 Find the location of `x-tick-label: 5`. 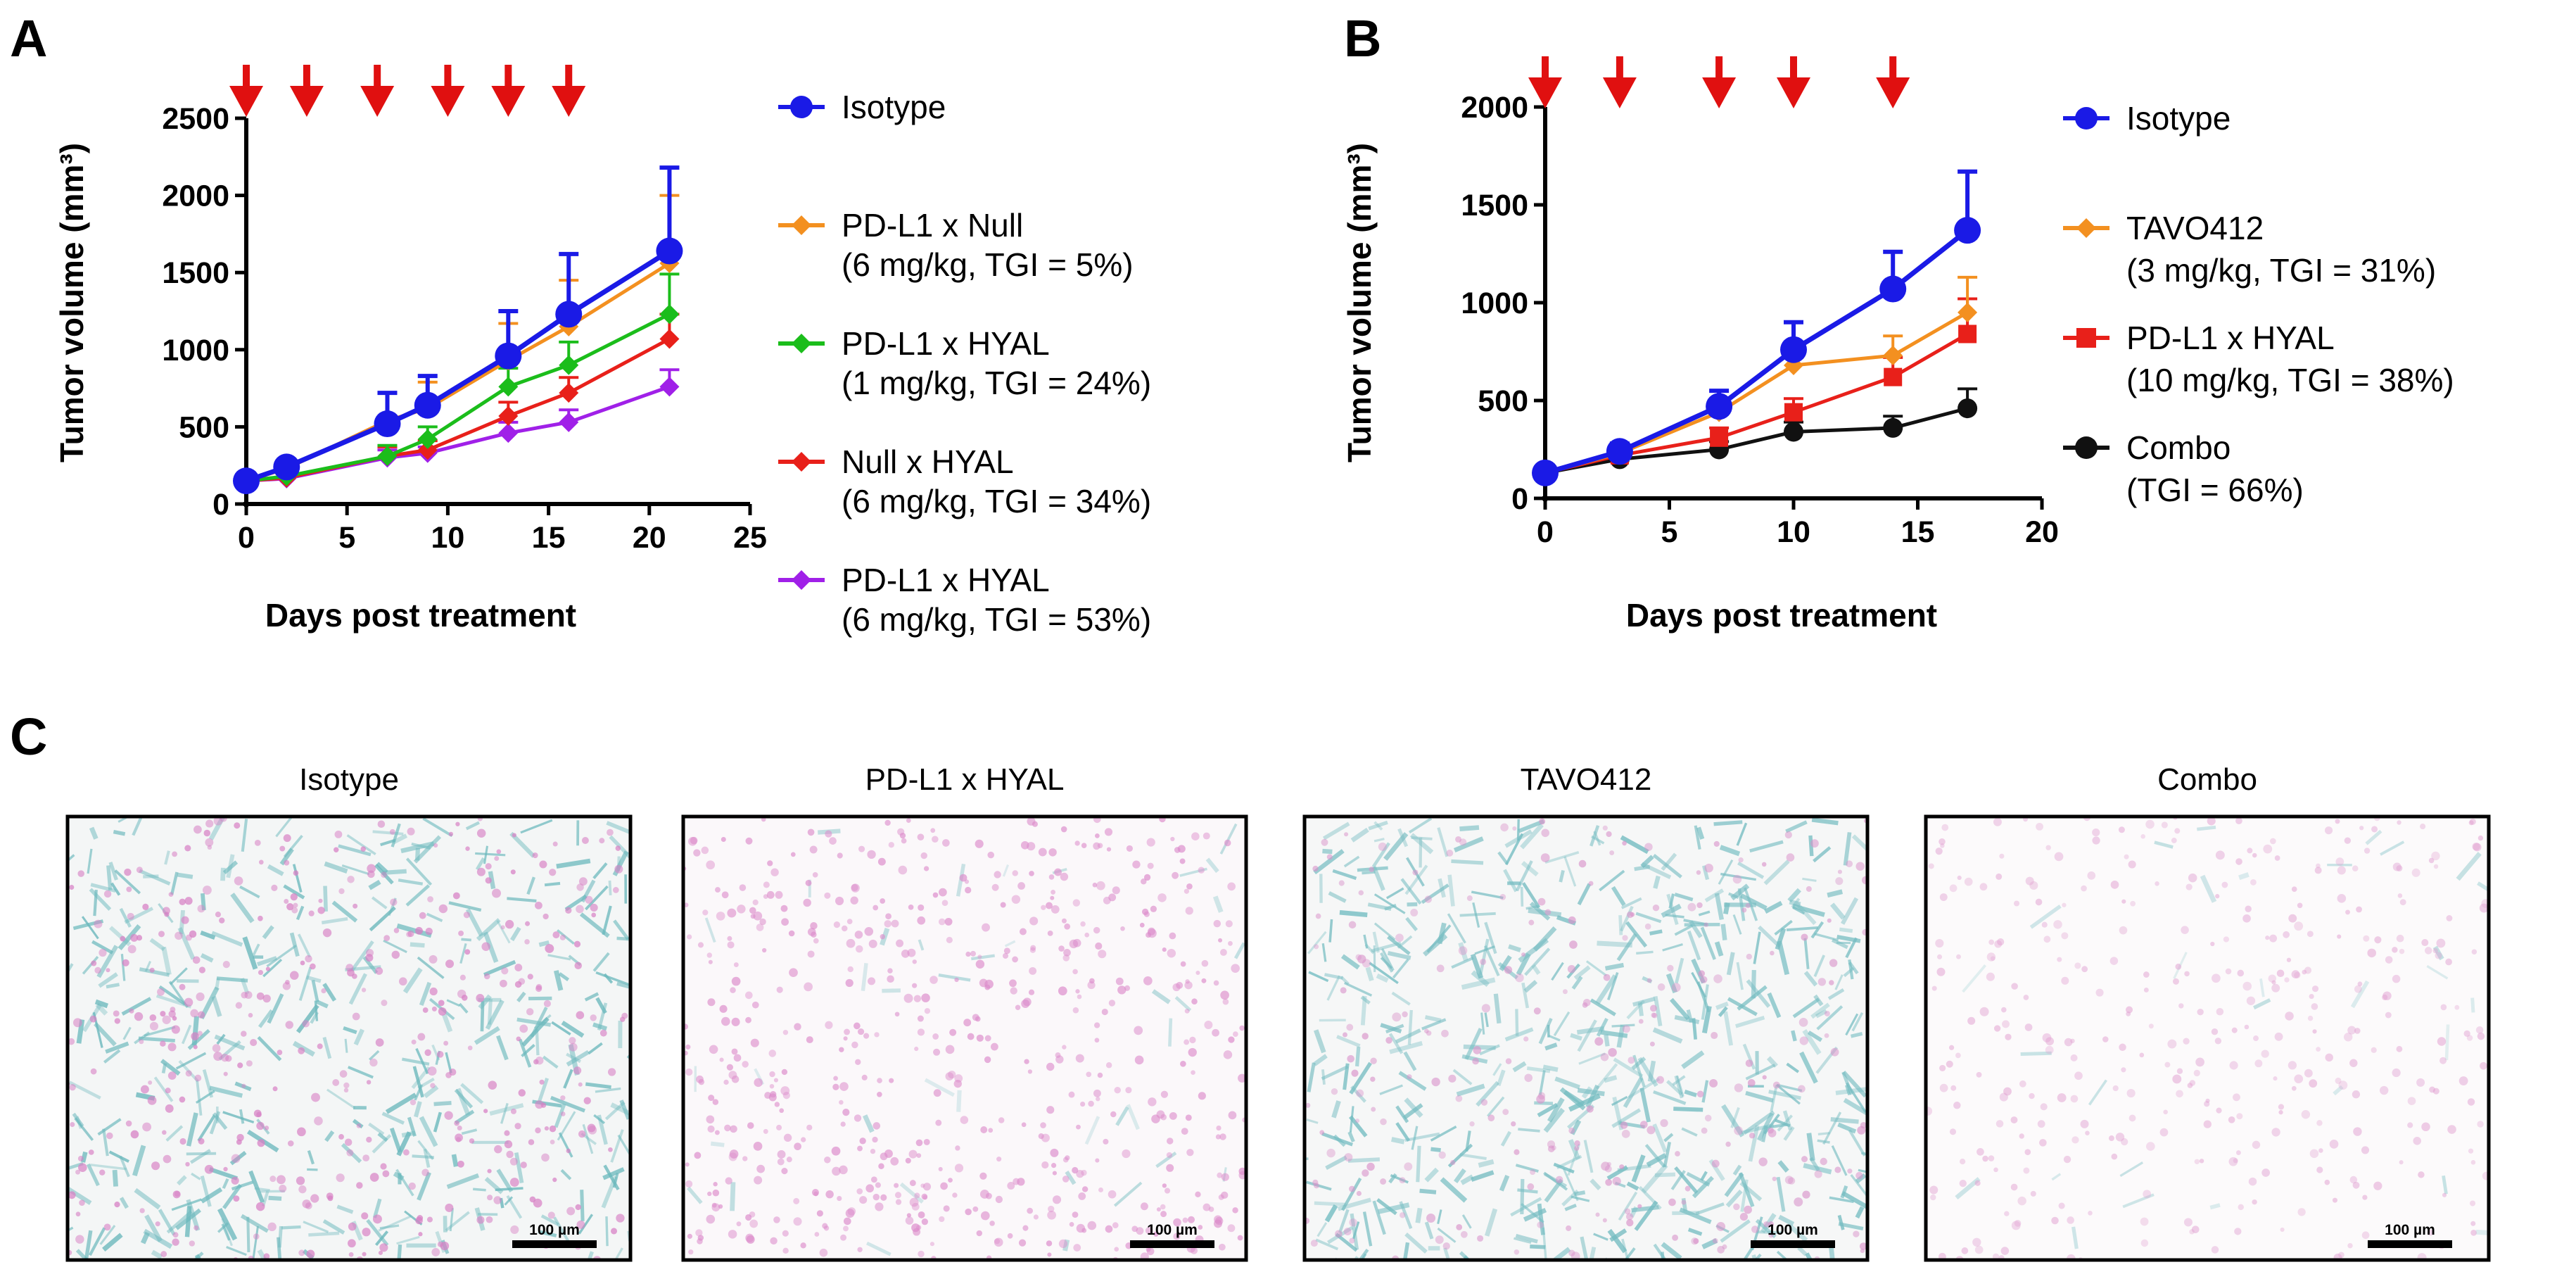

x-tick-label: 5 is located at coordinates (1669, 532).